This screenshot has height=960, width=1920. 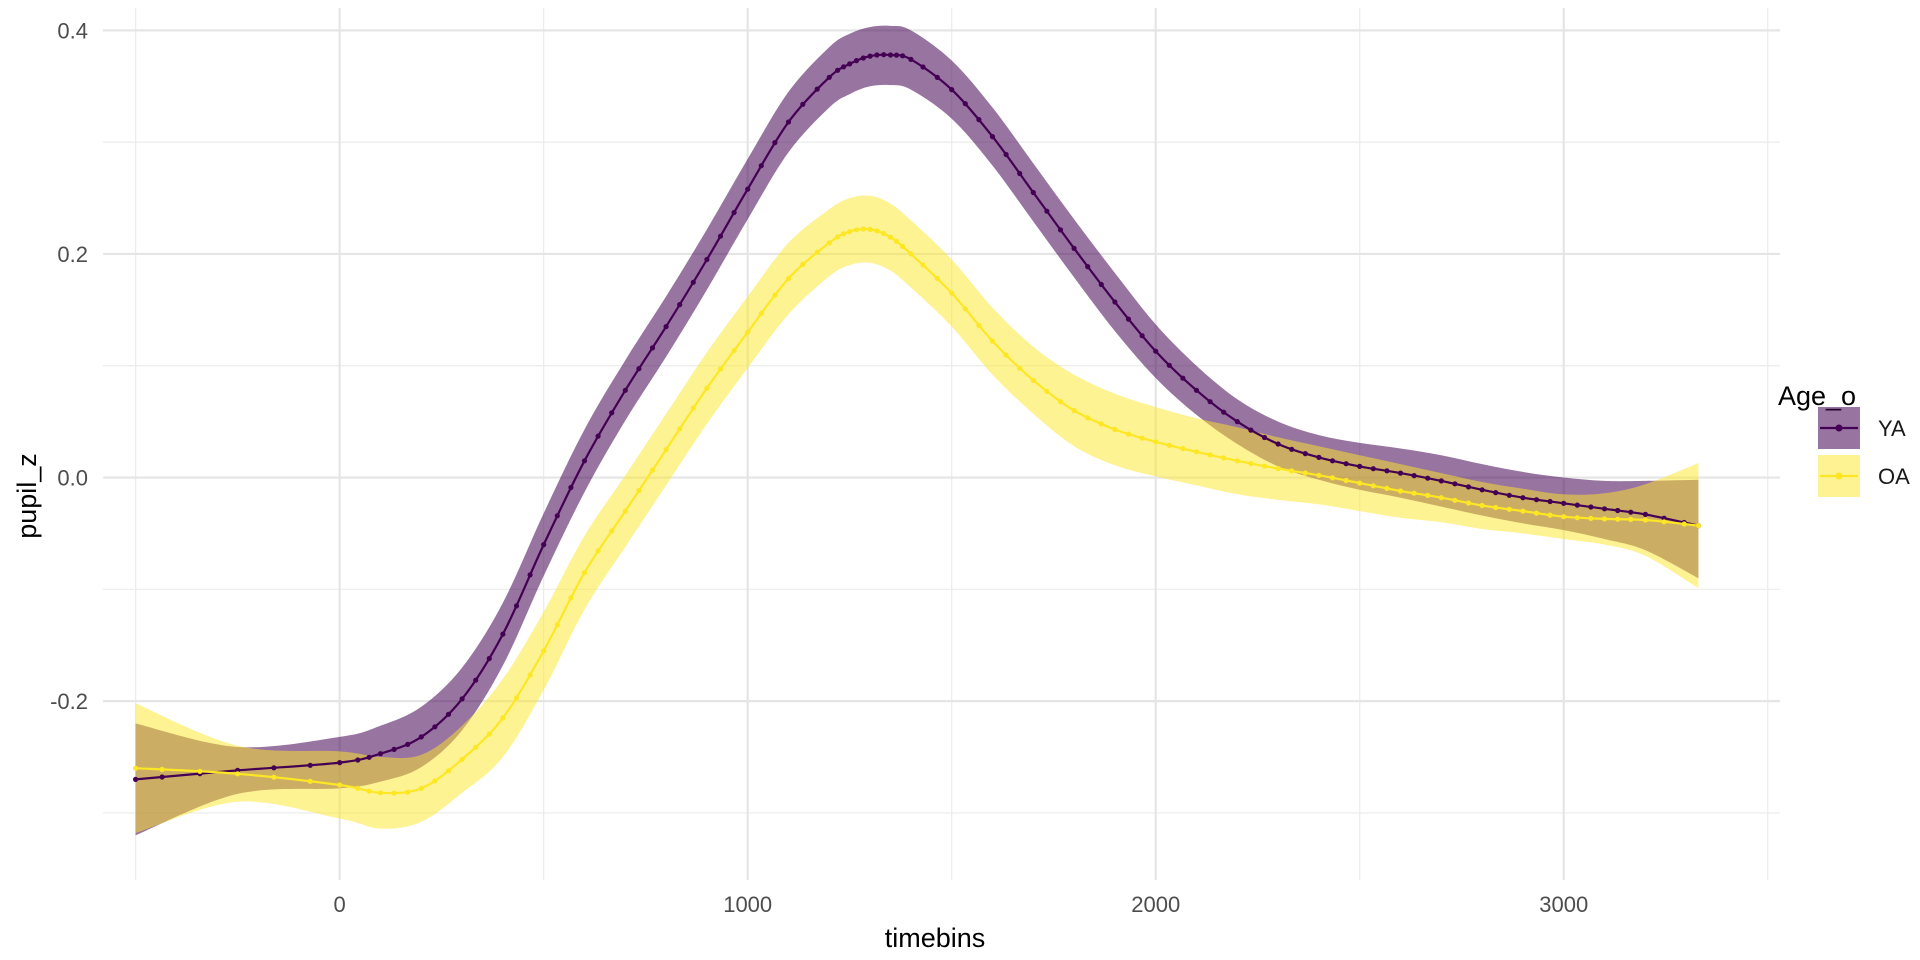 What do you see at coordinates (69, 701) in the screenshot?
I see `y-tick-label: -0.2` at bounding box center [69, 701].